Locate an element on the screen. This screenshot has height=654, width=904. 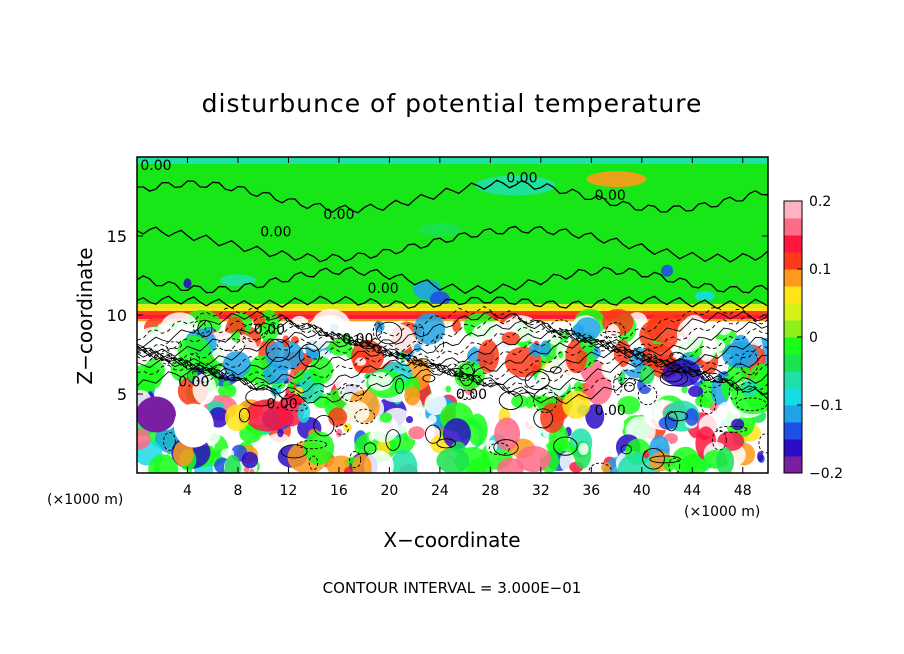
x-tick-label: 32 is located at coordinates (541, 491).